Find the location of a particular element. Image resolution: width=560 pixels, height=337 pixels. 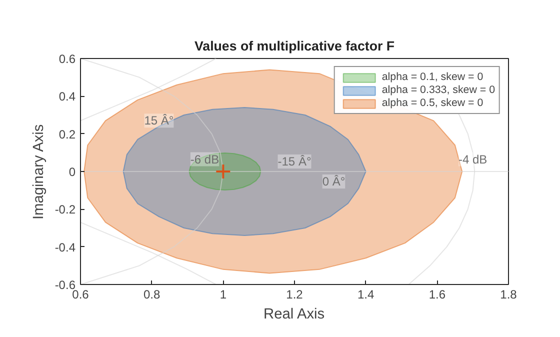

y-tick-label: -0.2 is located at coordinates (65, 209).